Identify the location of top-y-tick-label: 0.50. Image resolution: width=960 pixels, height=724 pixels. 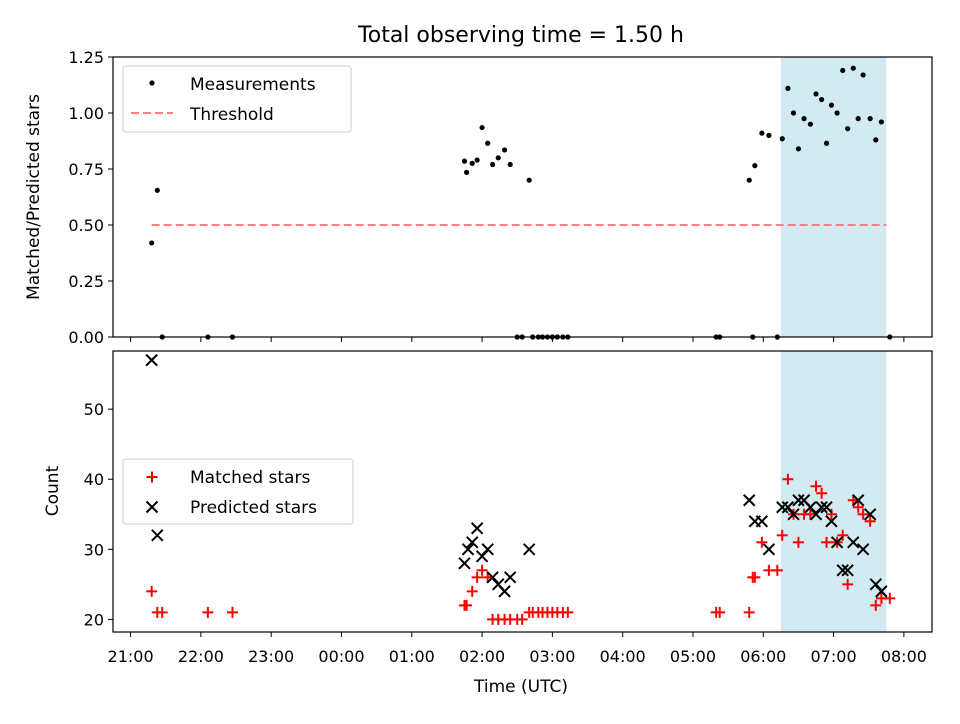
(86, 225).